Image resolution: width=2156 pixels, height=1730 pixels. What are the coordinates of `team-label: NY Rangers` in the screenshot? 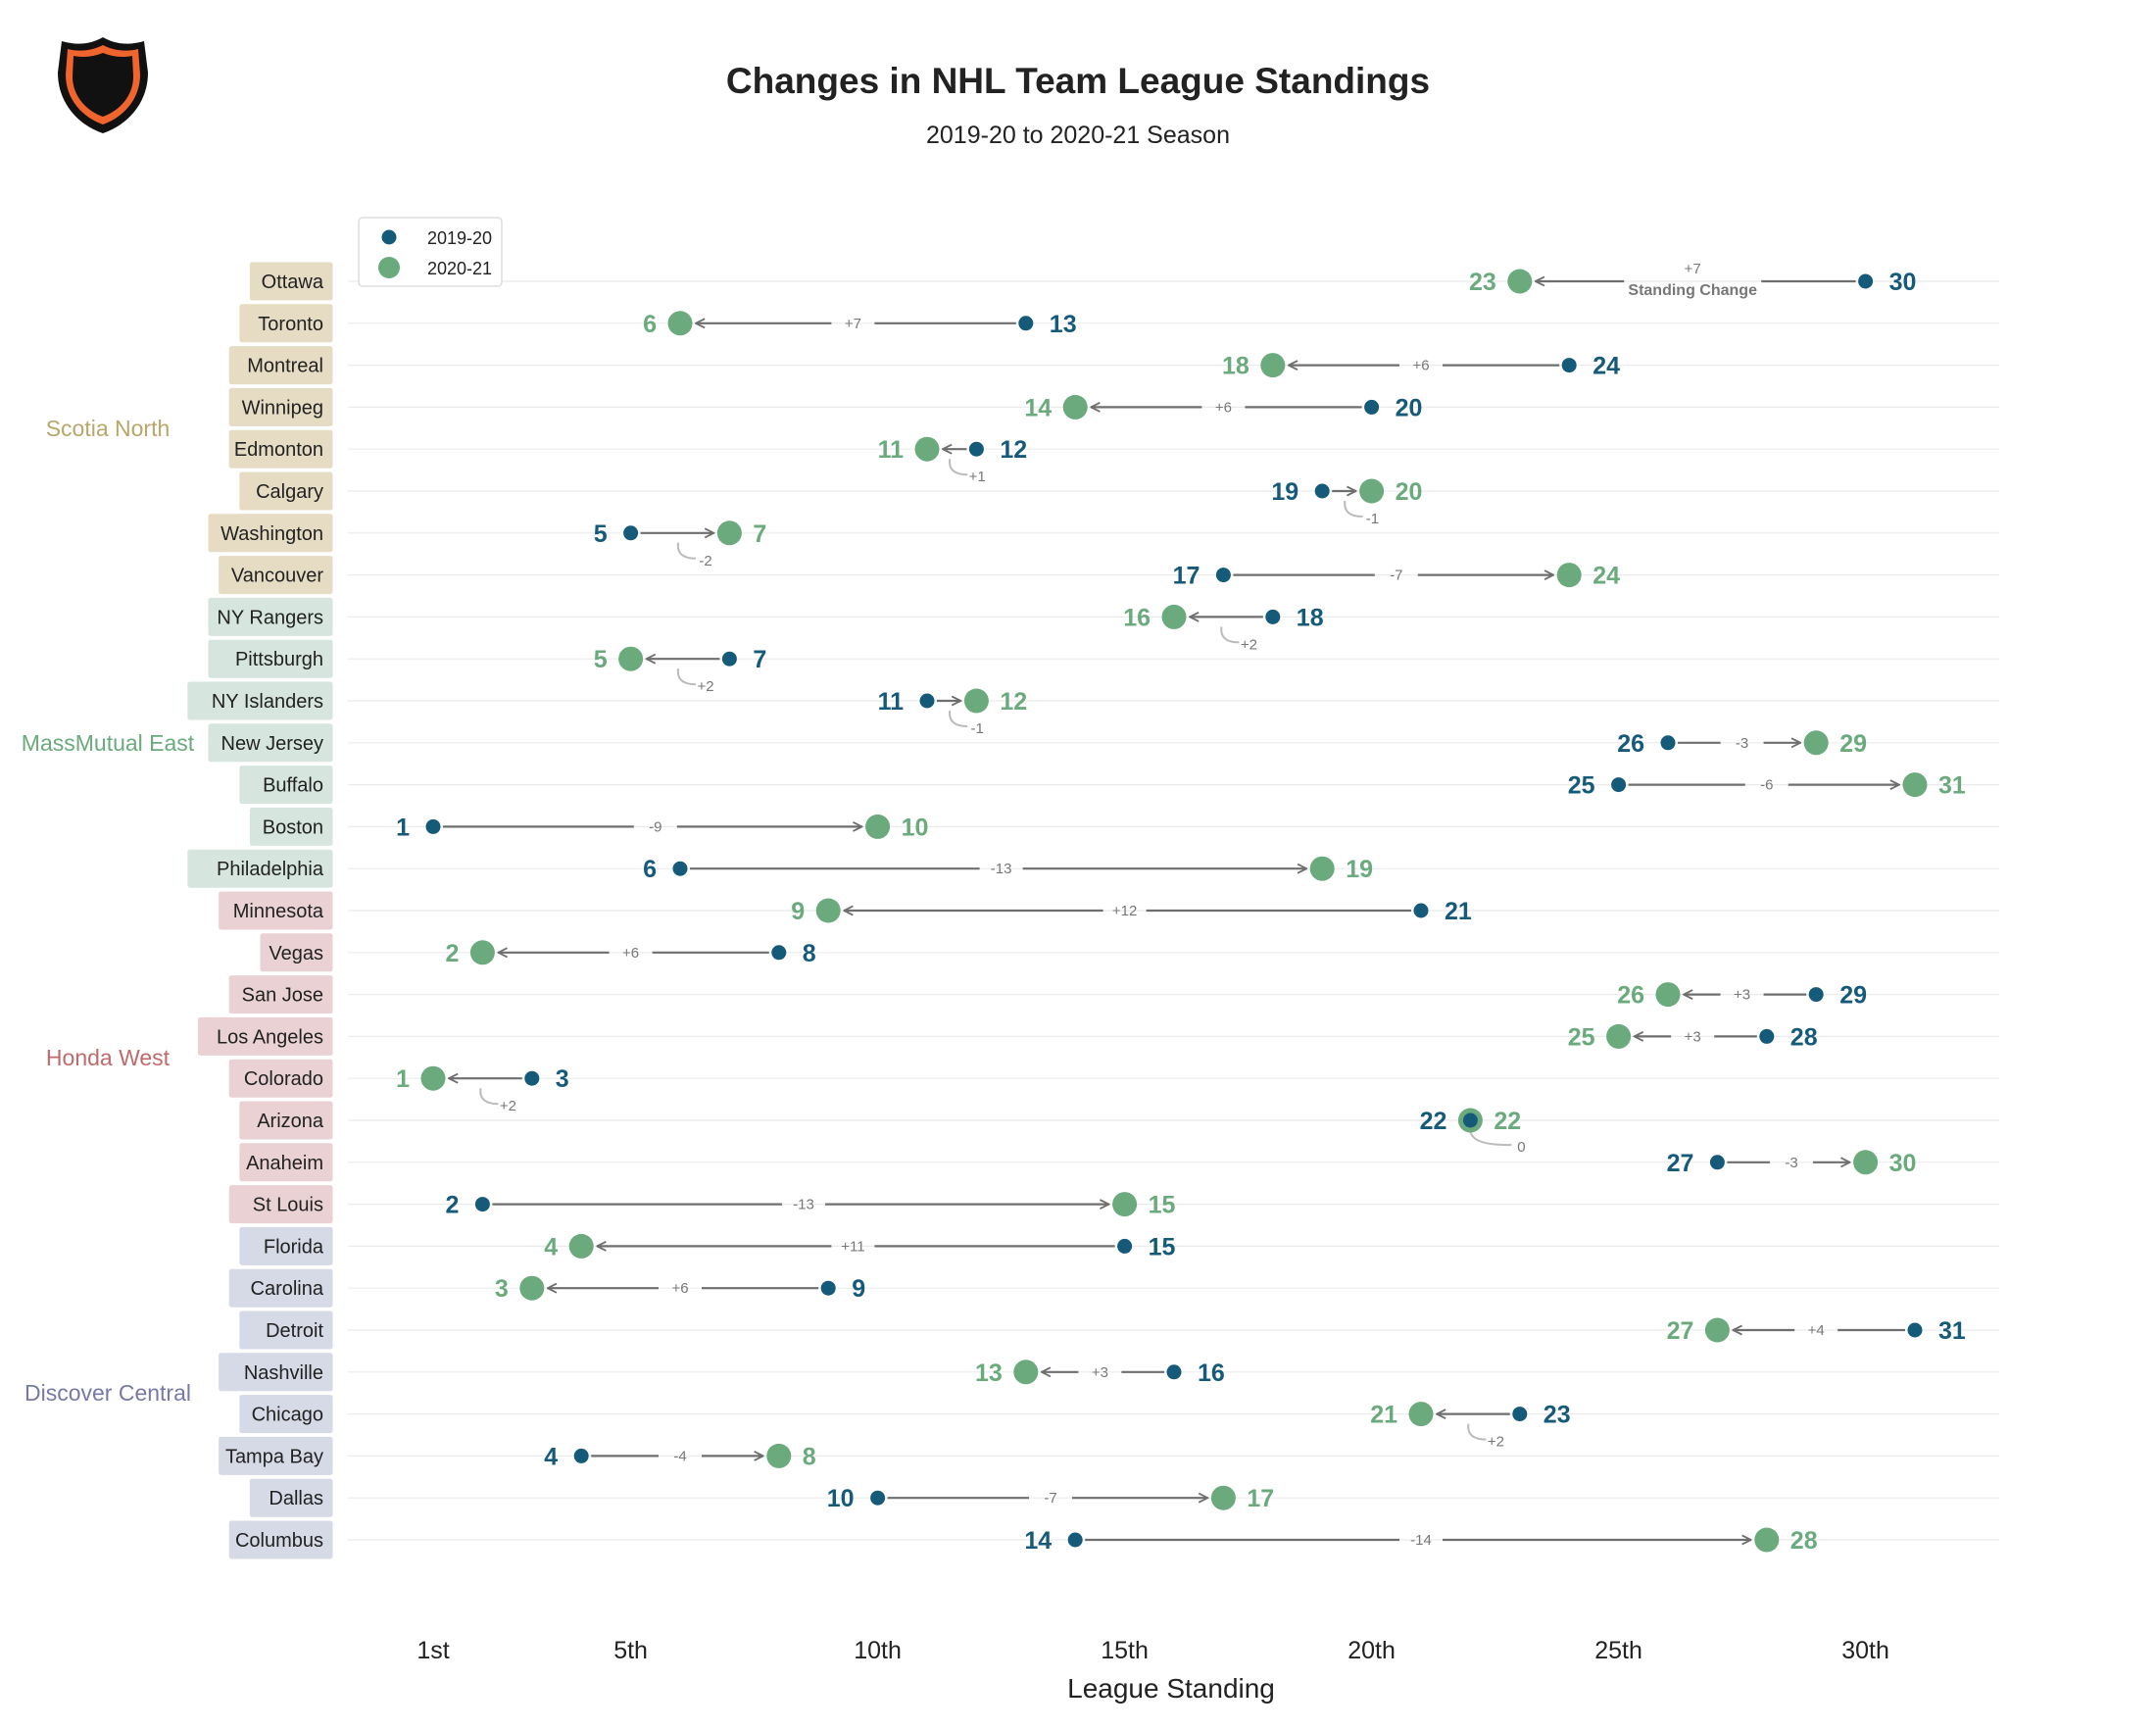 It's located at (270, 617).